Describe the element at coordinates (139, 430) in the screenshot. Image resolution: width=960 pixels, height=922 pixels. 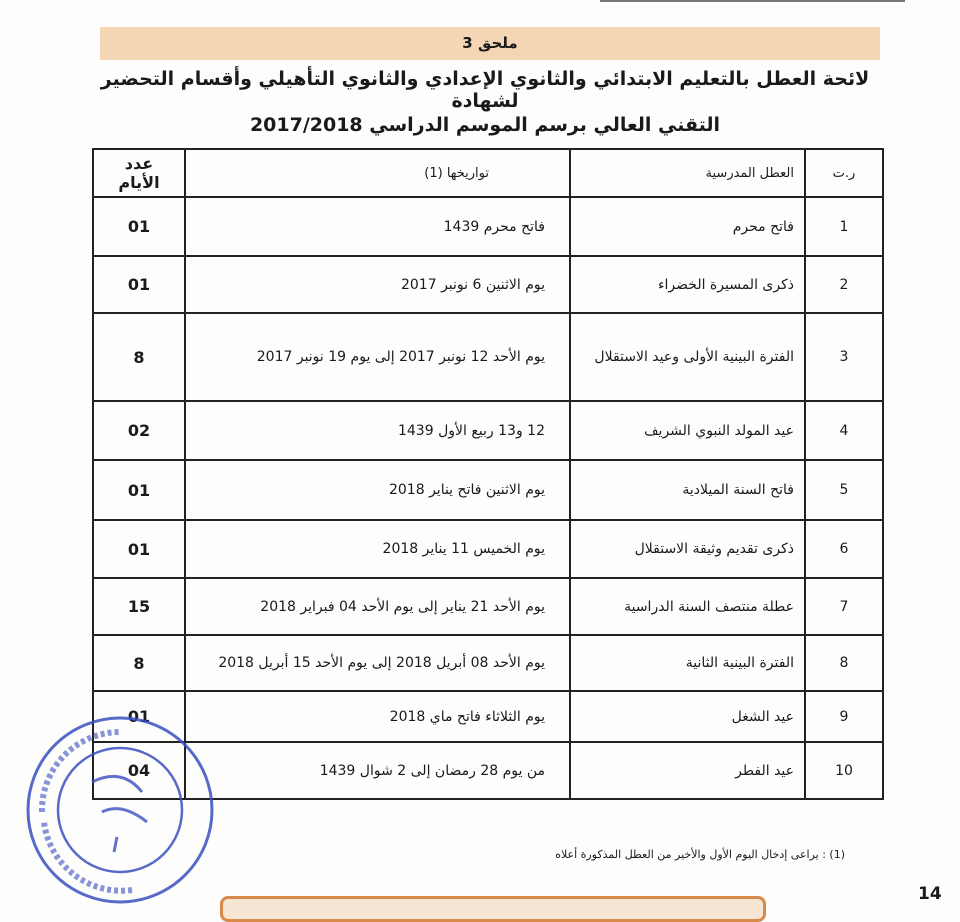
I see `holiday-days: 02` at that location.